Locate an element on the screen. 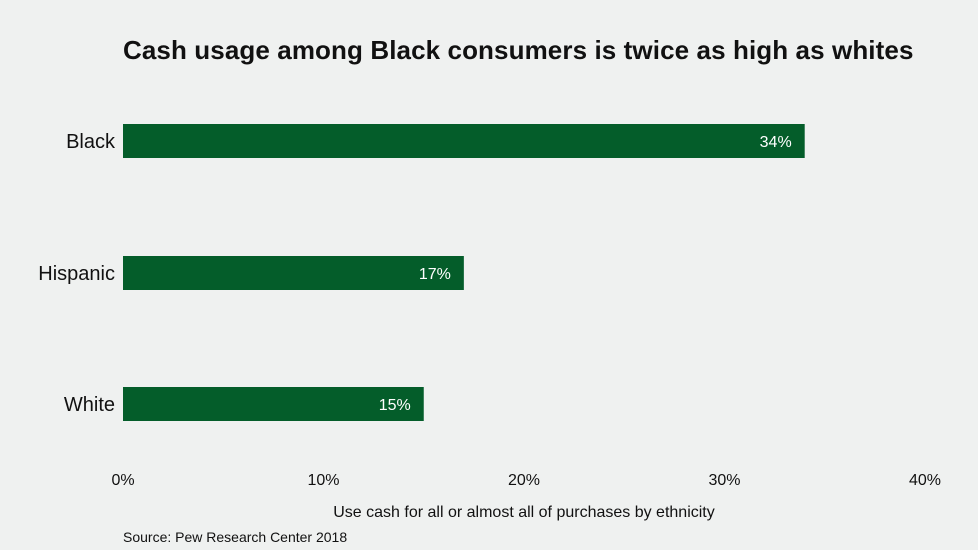  value-label-hispanic: 17% is located at coordinates (435, 274).